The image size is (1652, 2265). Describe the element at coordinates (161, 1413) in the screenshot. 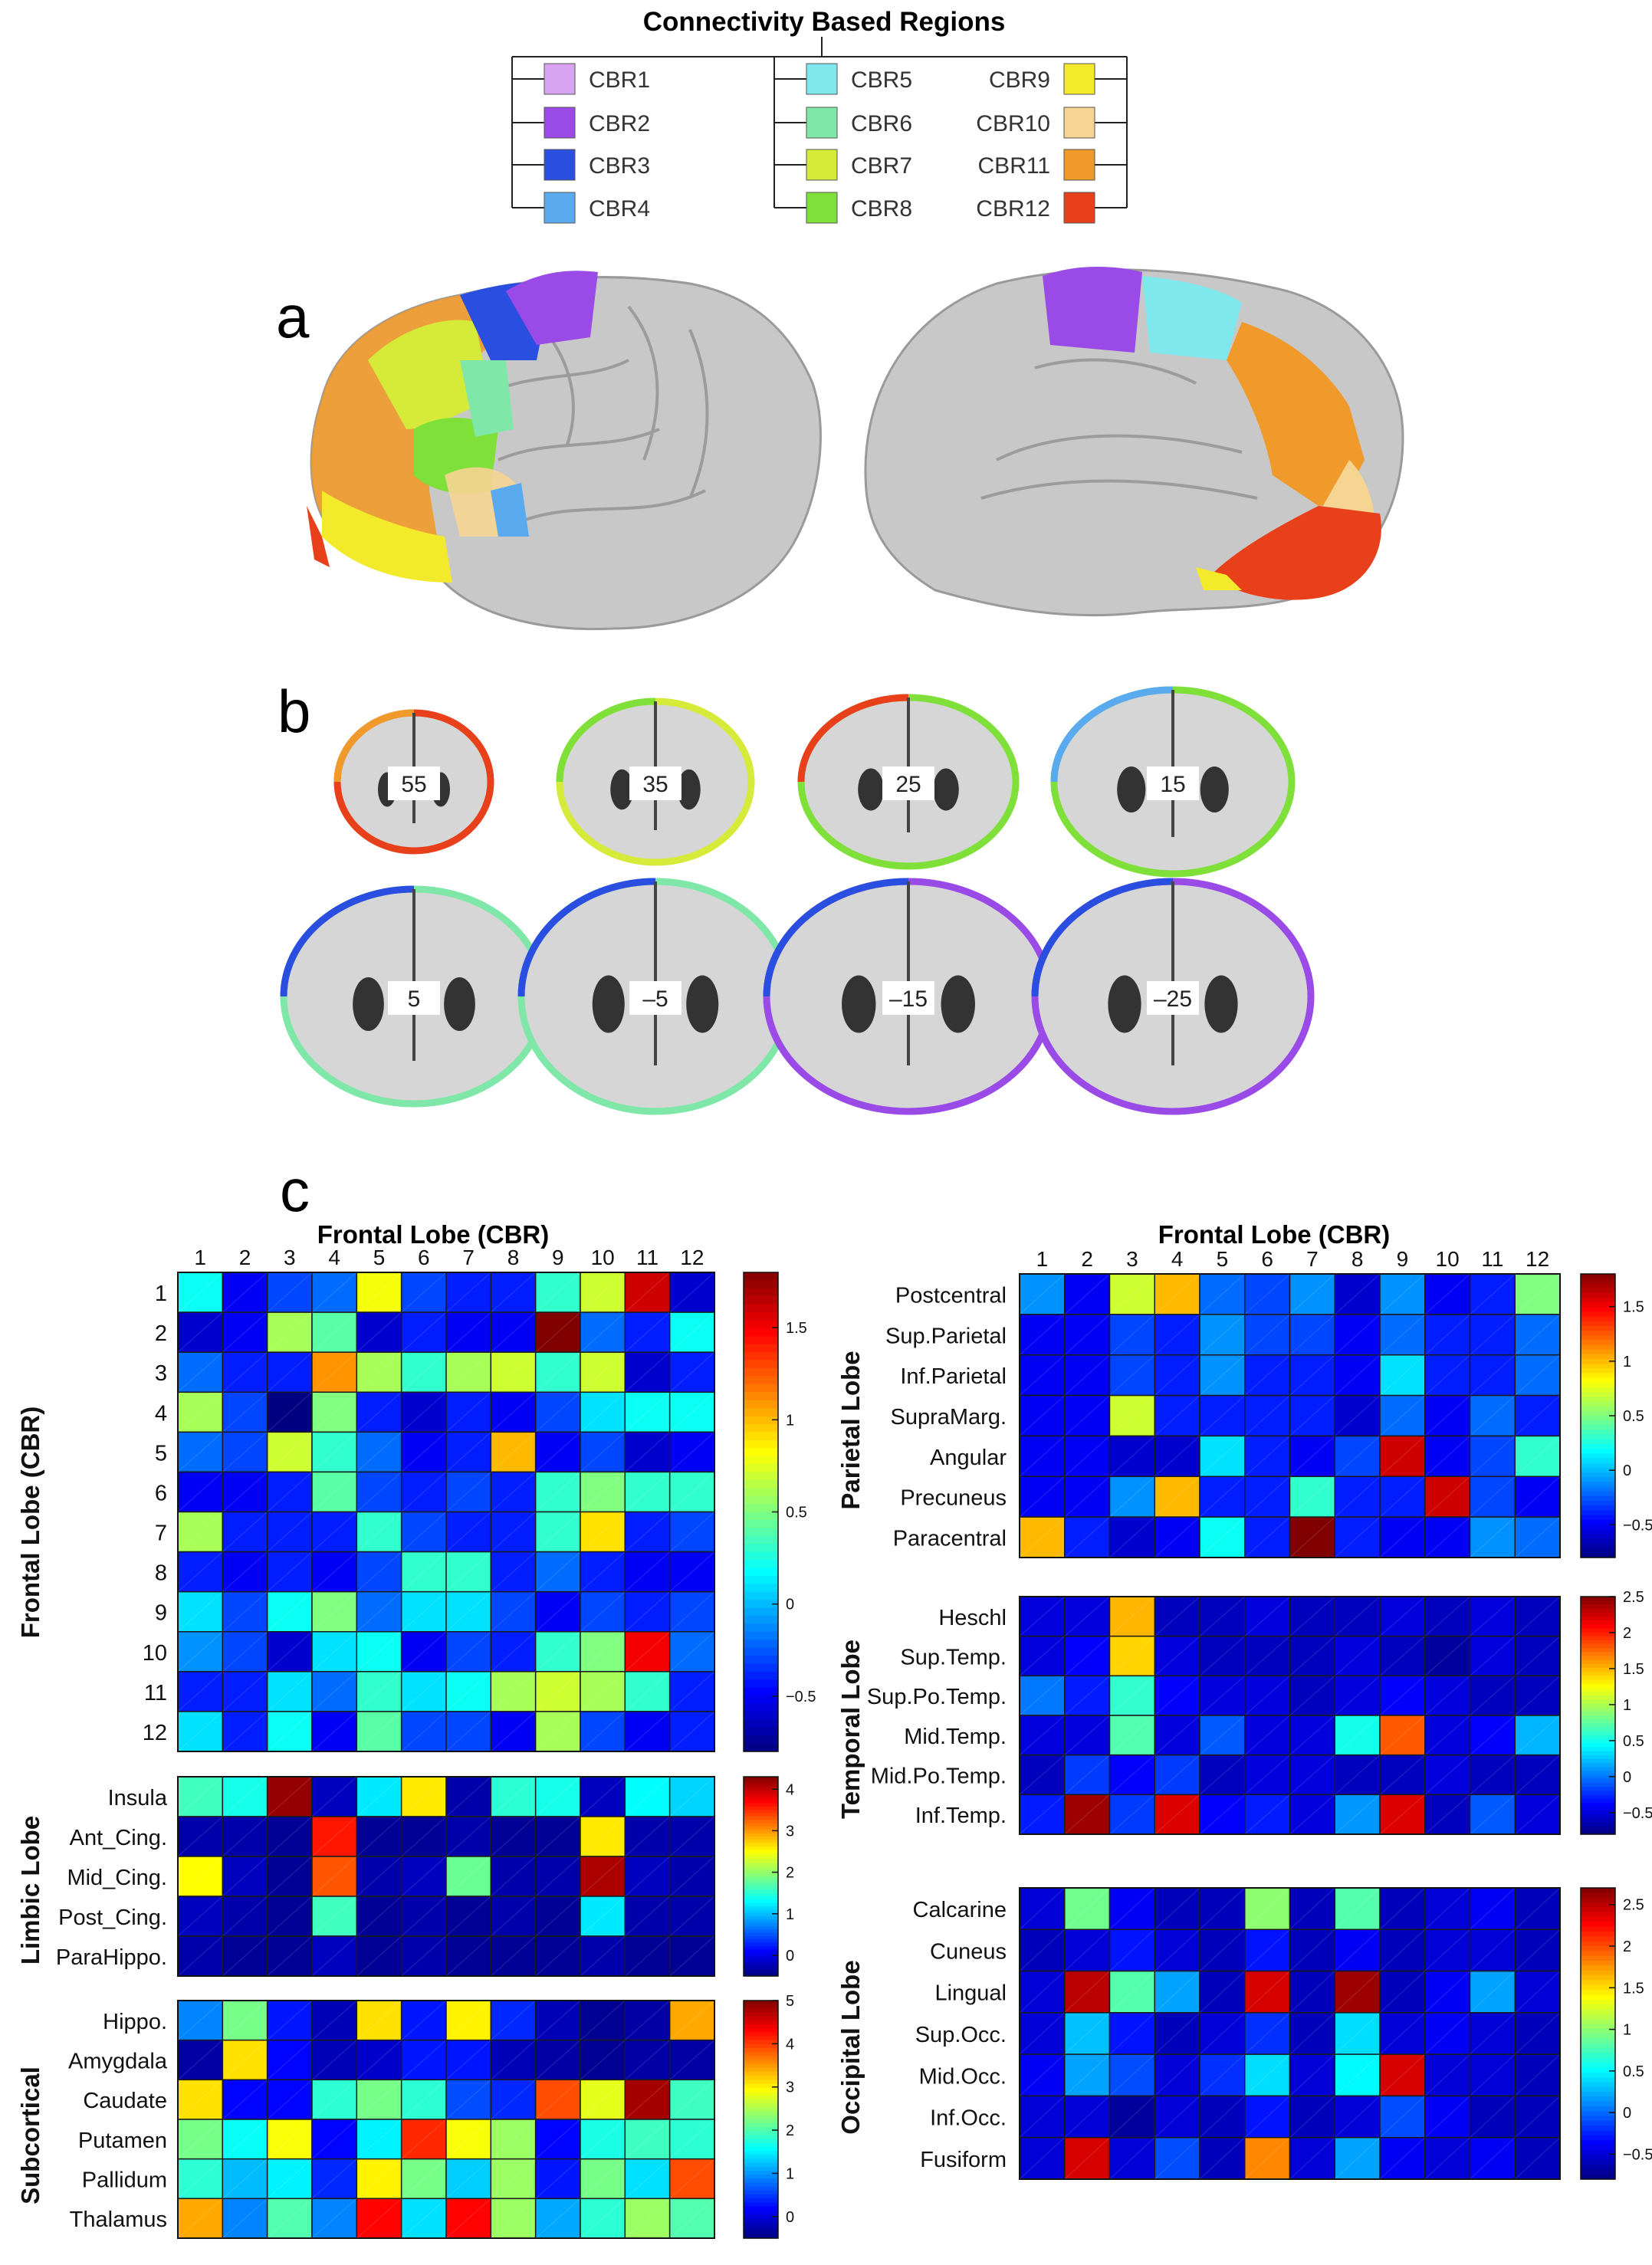

I see `row-label: 4` at that location.